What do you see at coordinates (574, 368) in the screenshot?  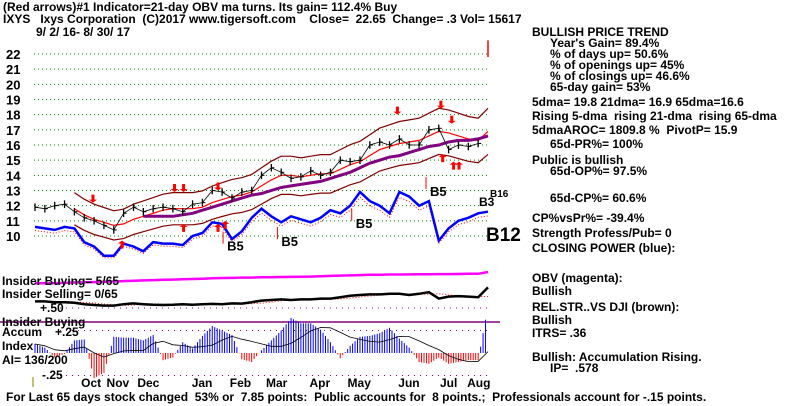 I see `ip-value: IP= .578` at bounding box center [574, 368].